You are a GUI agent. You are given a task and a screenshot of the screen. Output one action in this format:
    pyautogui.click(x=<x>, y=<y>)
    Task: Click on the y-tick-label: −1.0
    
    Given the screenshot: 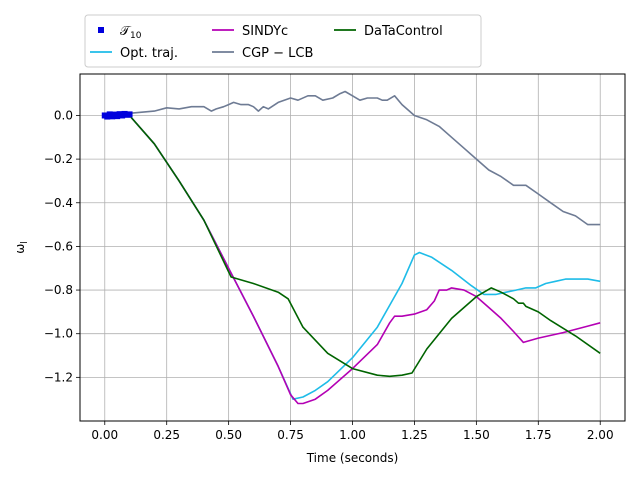 What is the action you would take?
    pyautogui.click(x=58, y=334)
    